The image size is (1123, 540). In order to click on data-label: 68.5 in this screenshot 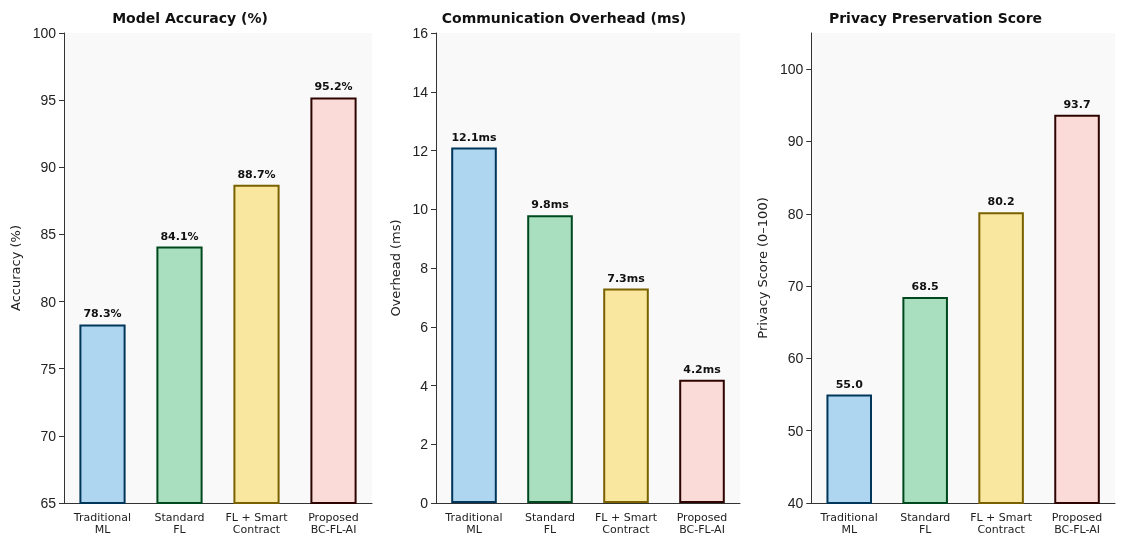, I will do `click(925, 286)`.